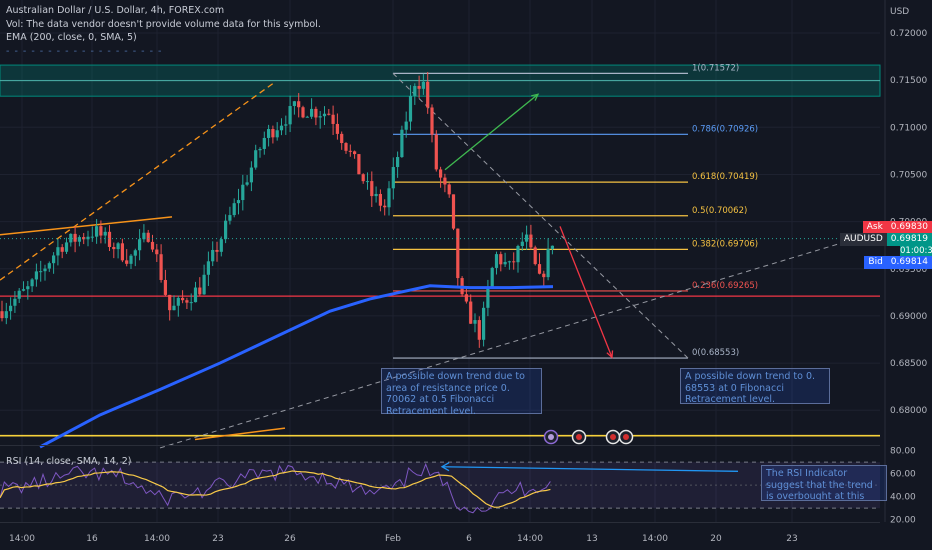  Describe the element at coordinates (626, 437) in the screenshot. I see `us-flag-icon-inner` at that location.